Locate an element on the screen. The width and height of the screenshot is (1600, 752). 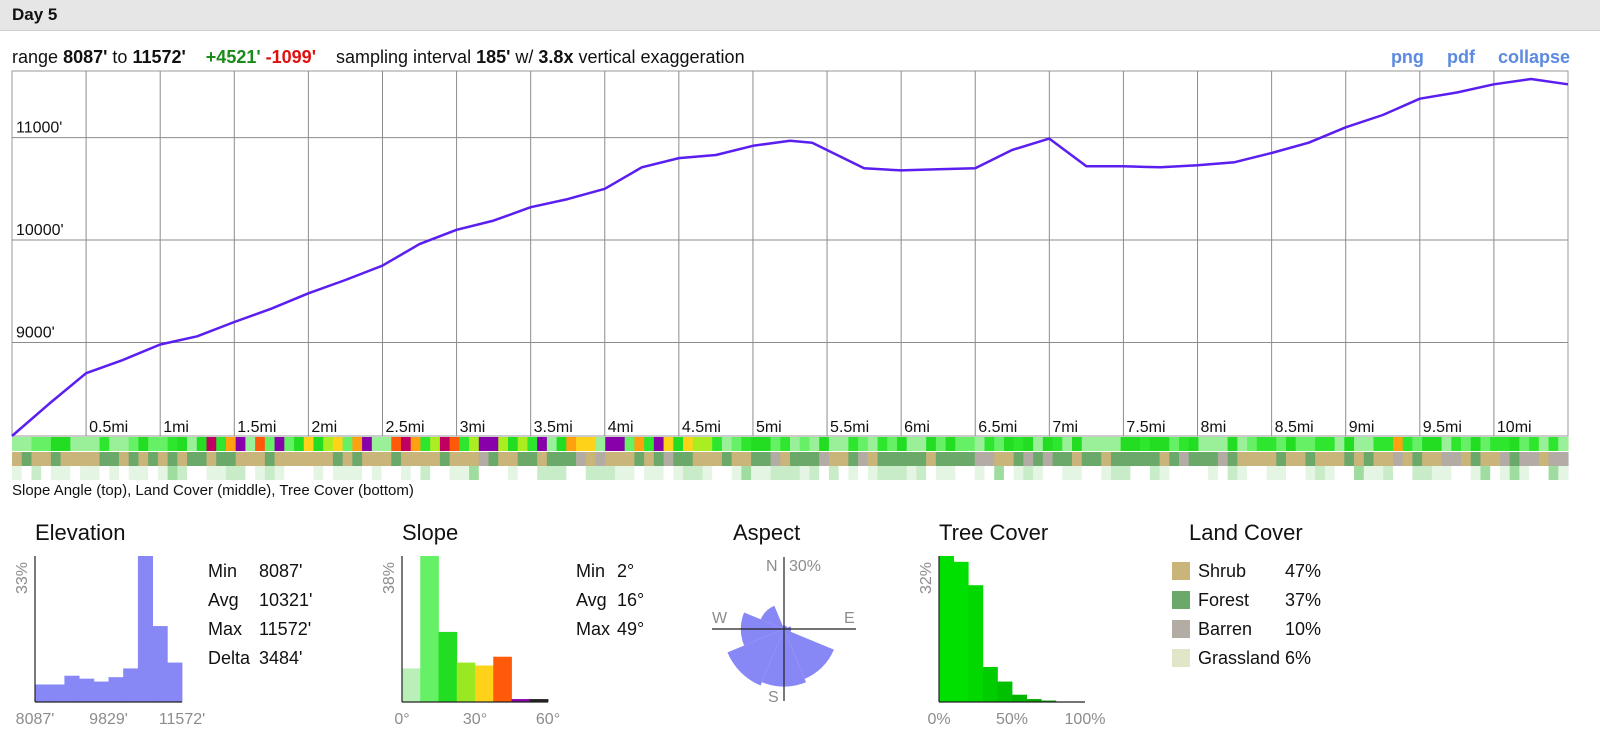
aspect-wedge-w is located at coordinates (762, 629).